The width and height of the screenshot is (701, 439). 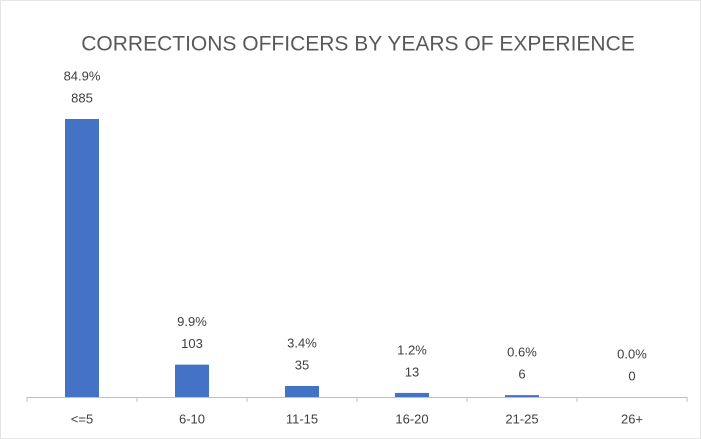 I want to click on percent-label: 9.9%, so click(x=192, y=321).